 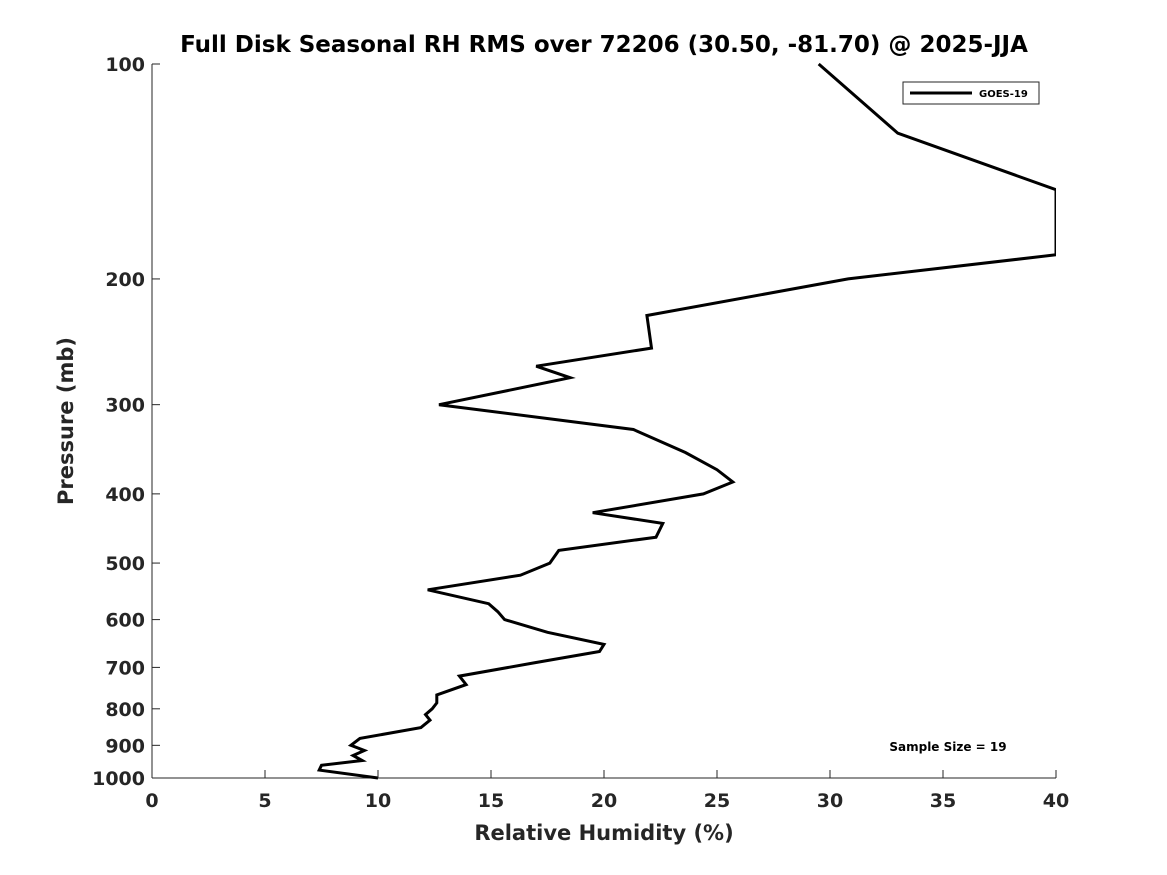 What do you see at coordinates (126, 422) in the screenshot?
I see `y-axis-ticks: 100 200 300 400 500 600 700 800 900 1000` at bounding box center [126, 422].